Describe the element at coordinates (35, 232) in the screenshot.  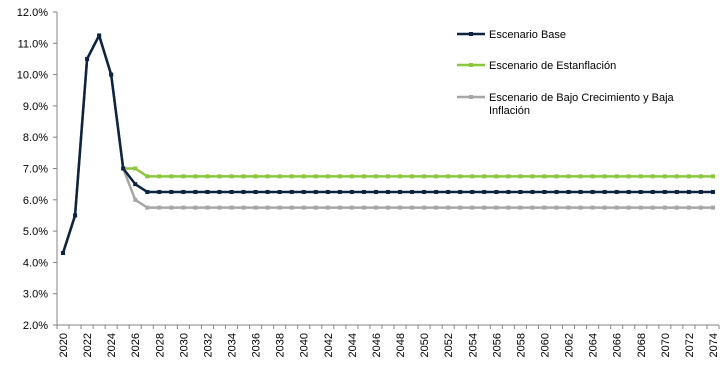
I see `y-tick-label: 5.0%` at that location.